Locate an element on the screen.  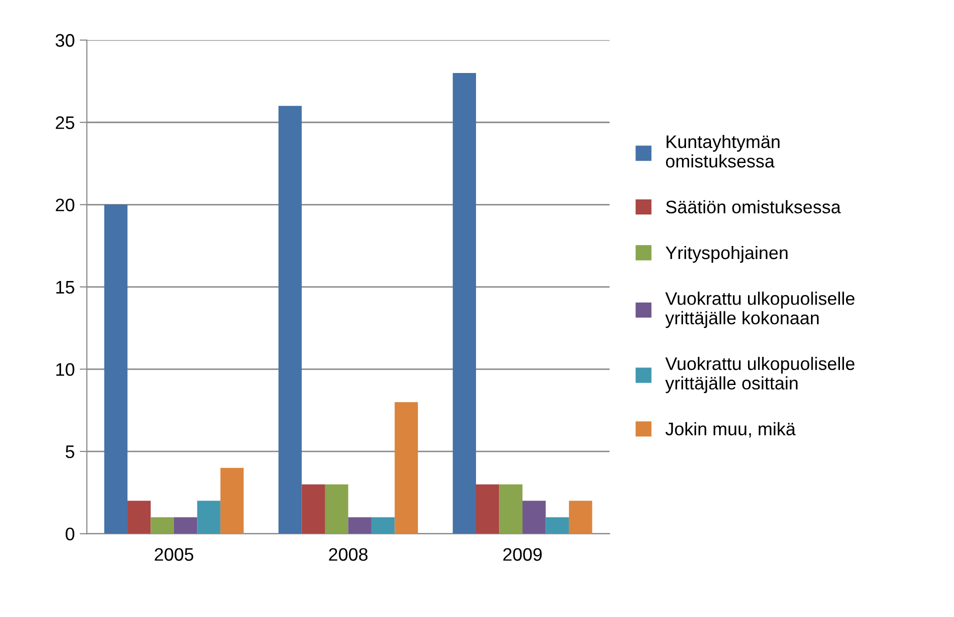
y-tick-label: 30 is located at coordinates (65, 40).